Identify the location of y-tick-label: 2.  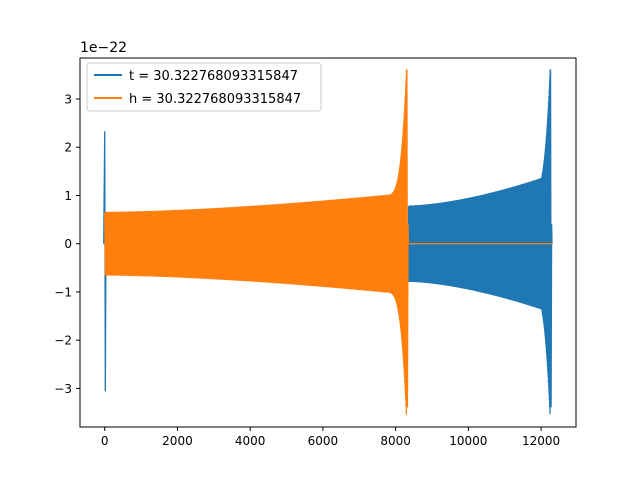
(68, 148).